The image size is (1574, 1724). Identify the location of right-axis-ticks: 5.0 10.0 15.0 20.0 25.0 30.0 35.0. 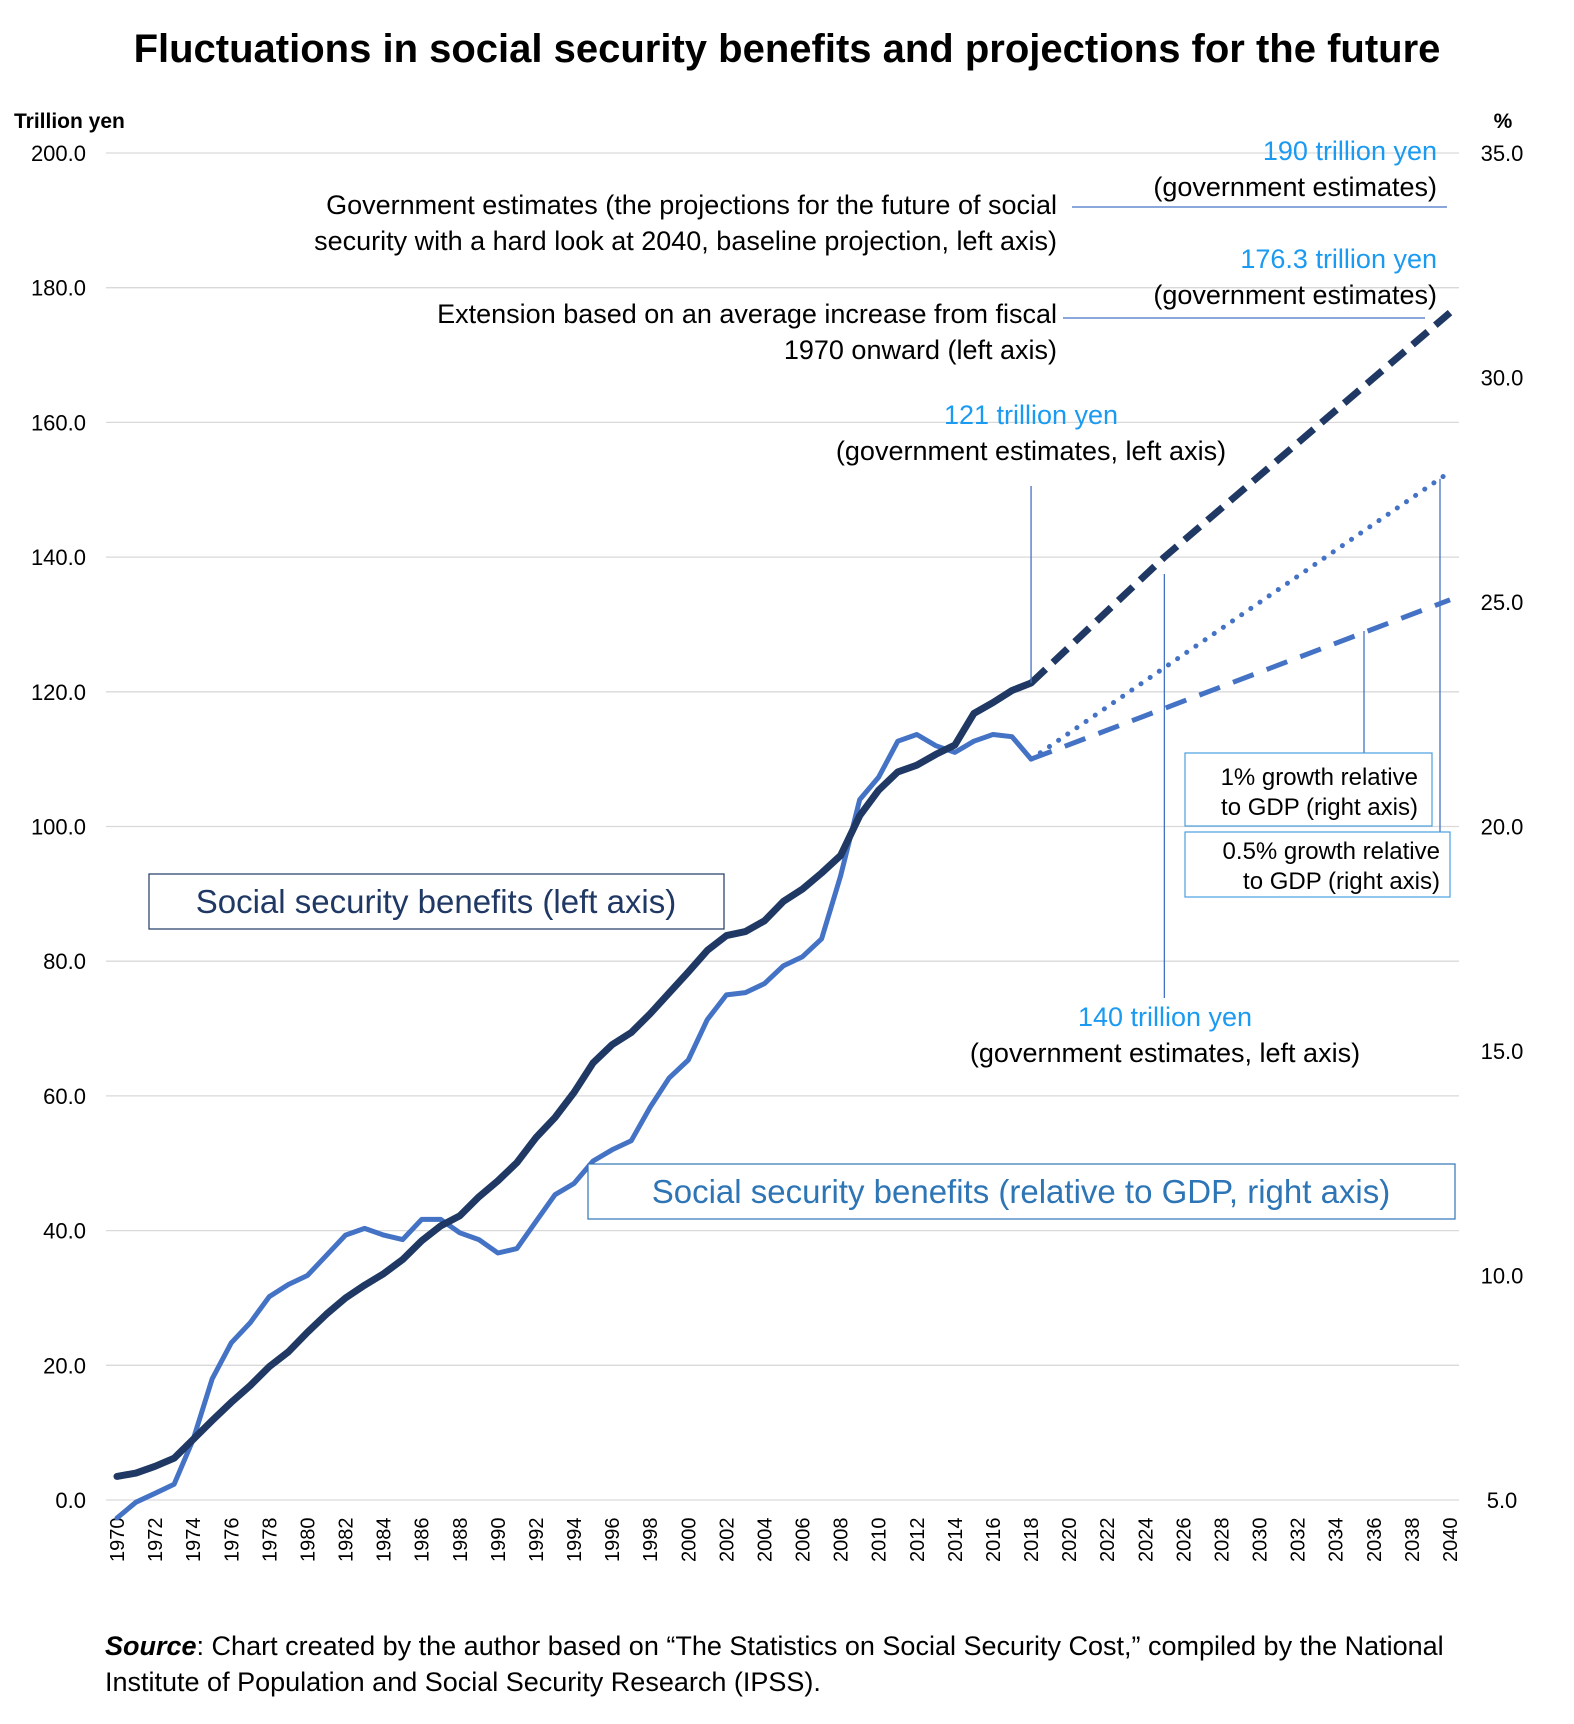
(1502, 827).